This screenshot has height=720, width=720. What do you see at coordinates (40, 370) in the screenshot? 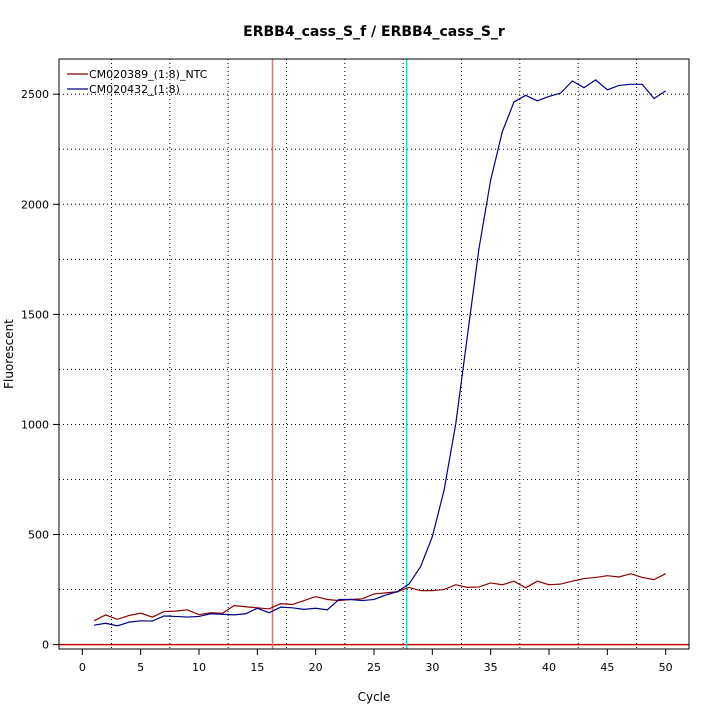
I see `y-axis-ticks: 0 500 1000 1500 2000 2500` at bounding box center [40, 370].